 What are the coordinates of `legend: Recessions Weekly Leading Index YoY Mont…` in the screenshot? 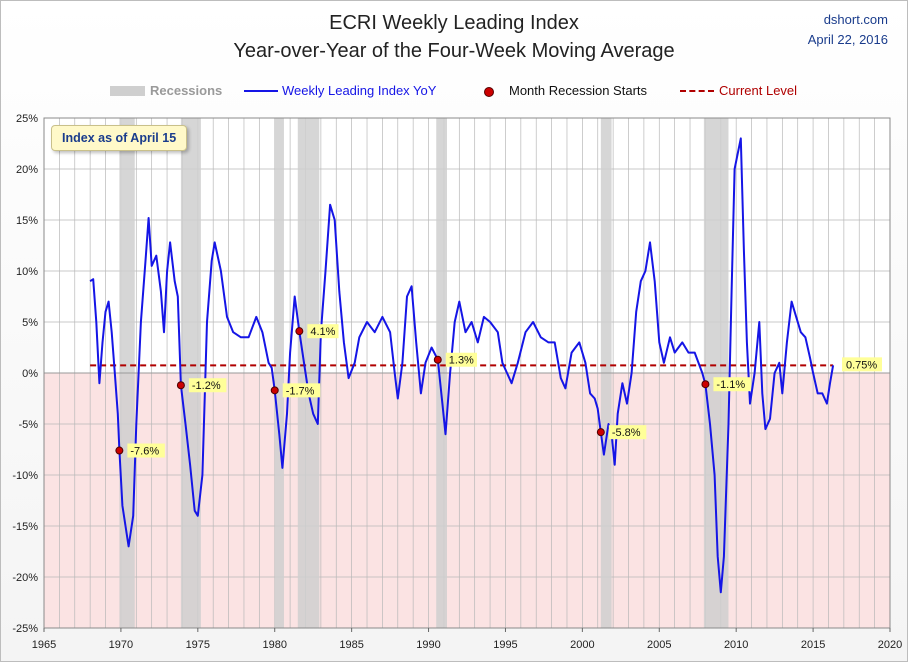 It's located at (454, 92).